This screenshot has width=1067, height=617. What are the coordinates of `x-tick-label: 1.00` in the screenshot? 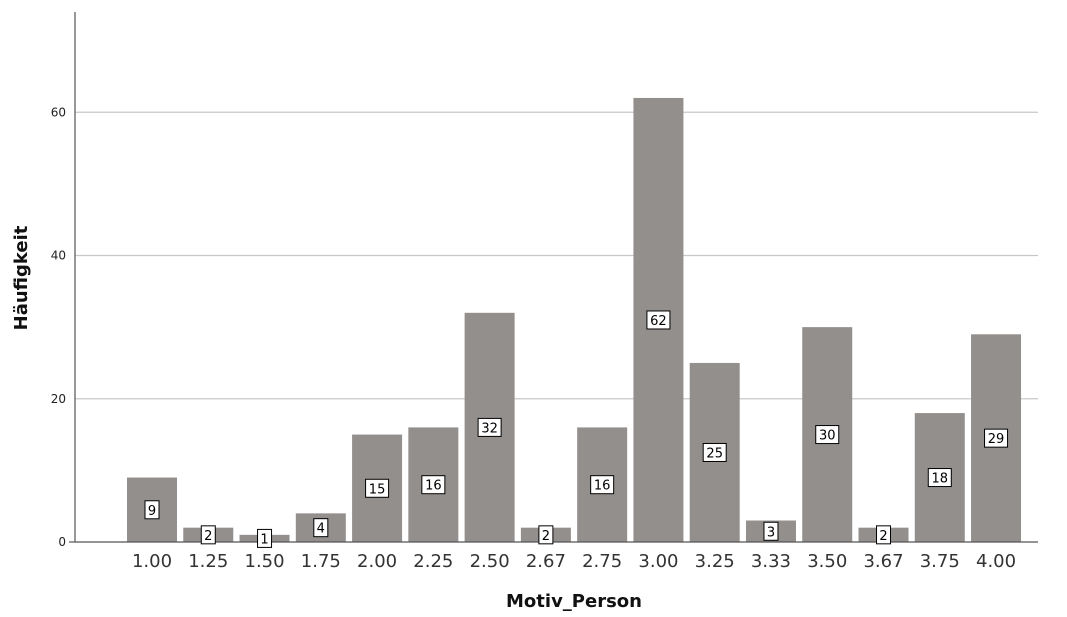 It's located at (152, 561).